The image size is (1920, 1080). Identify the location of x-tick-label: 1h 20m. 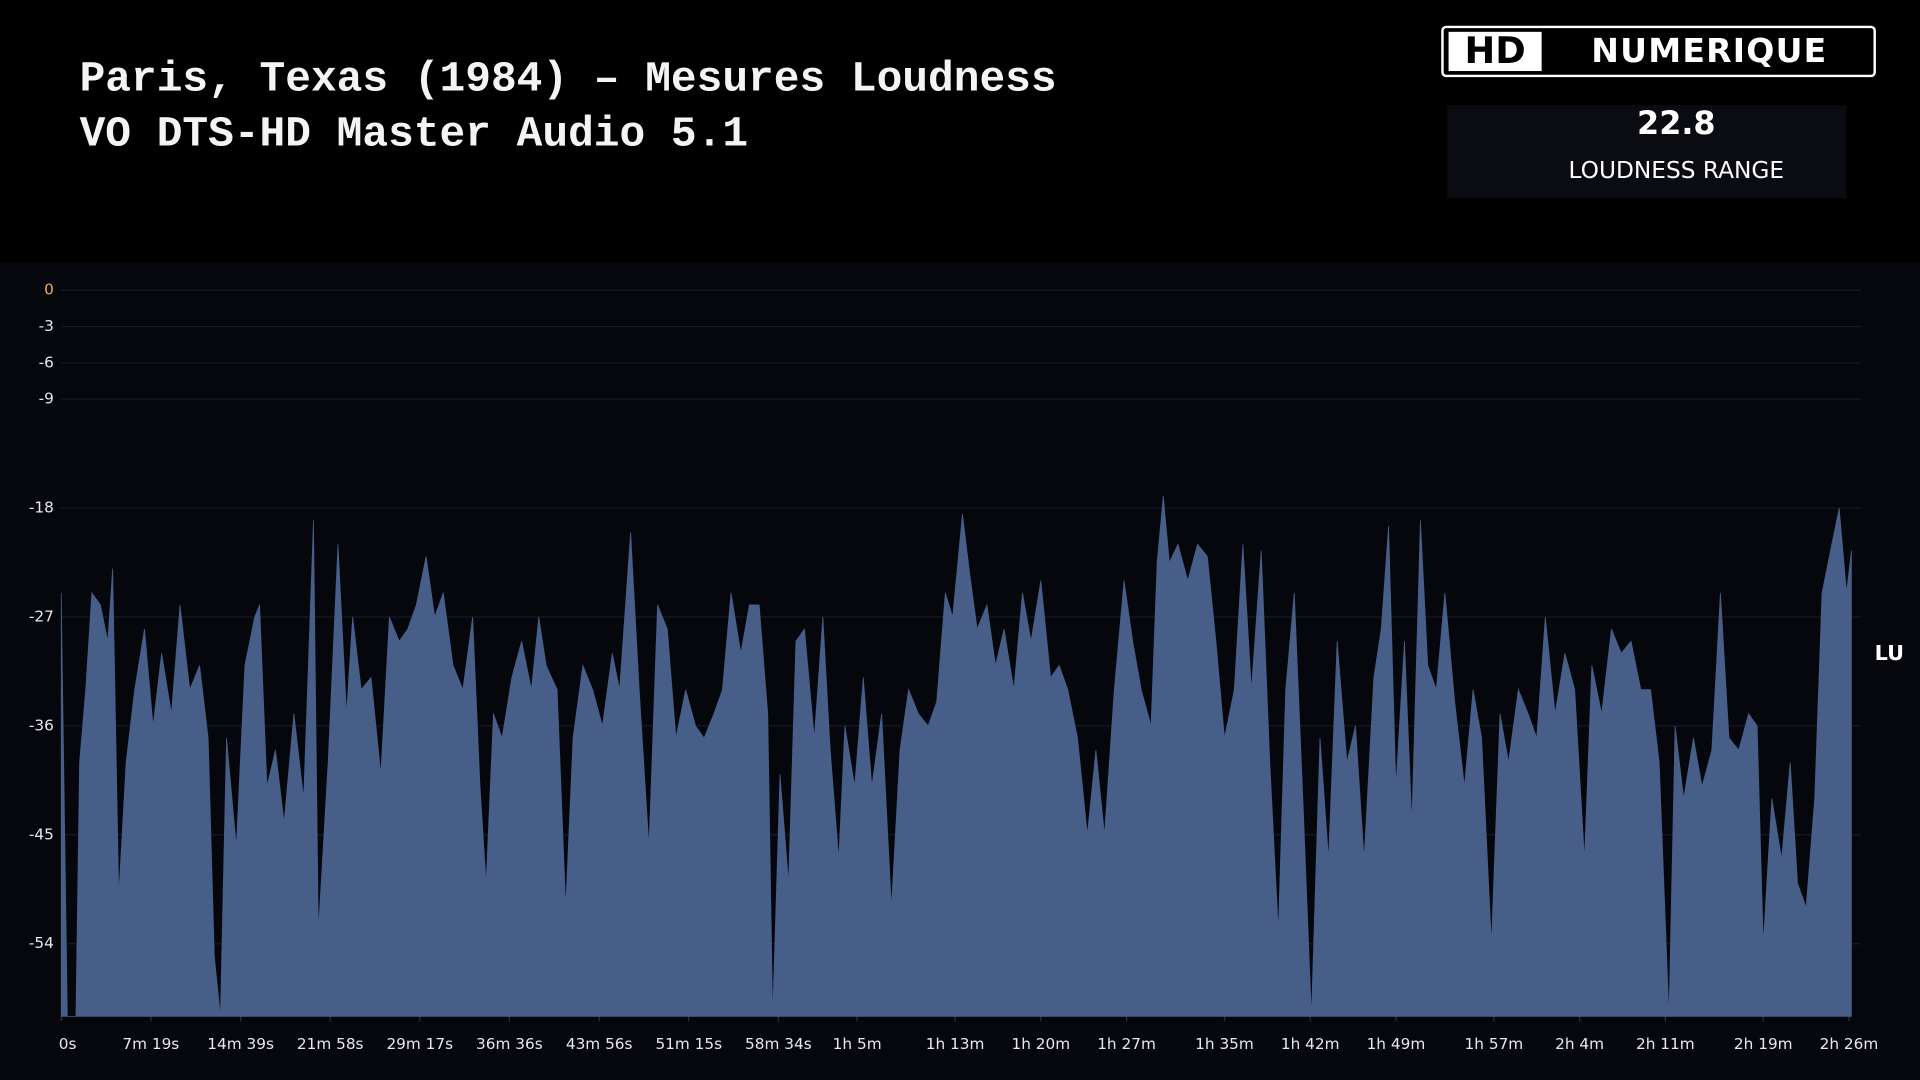
(1040, 1044).